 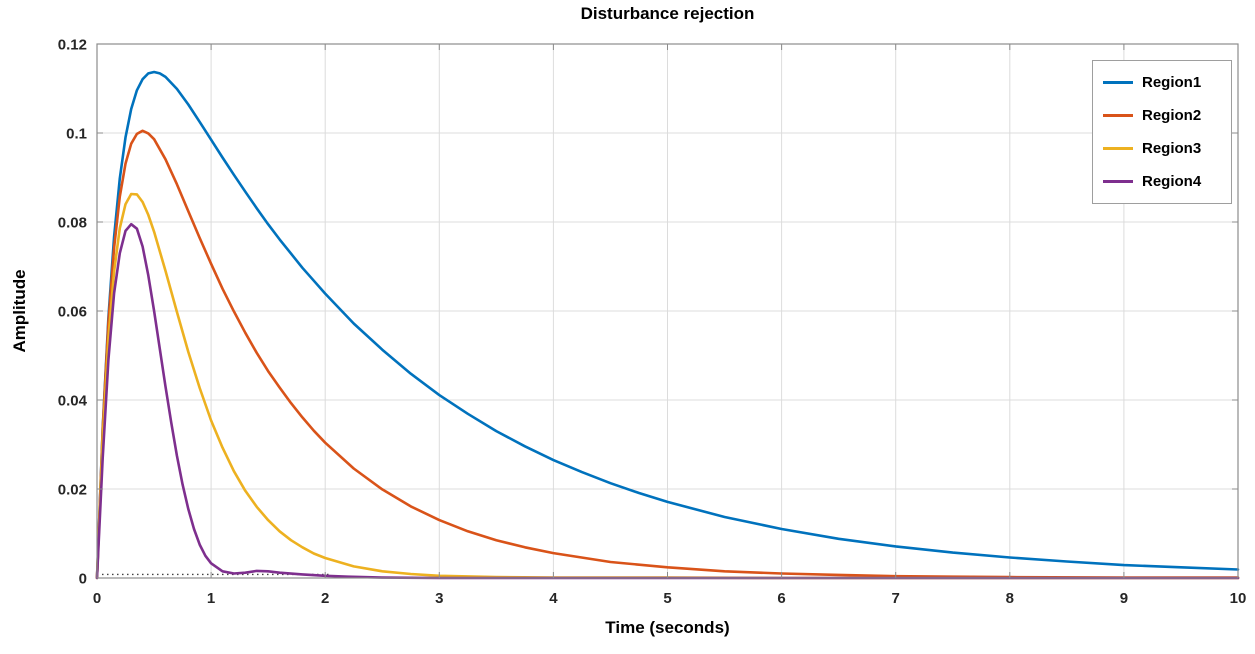 What do you see at coordinates (211, 598) in the screenshot?
I see `x-tick-label: 1` at bounding box center [211, 598].